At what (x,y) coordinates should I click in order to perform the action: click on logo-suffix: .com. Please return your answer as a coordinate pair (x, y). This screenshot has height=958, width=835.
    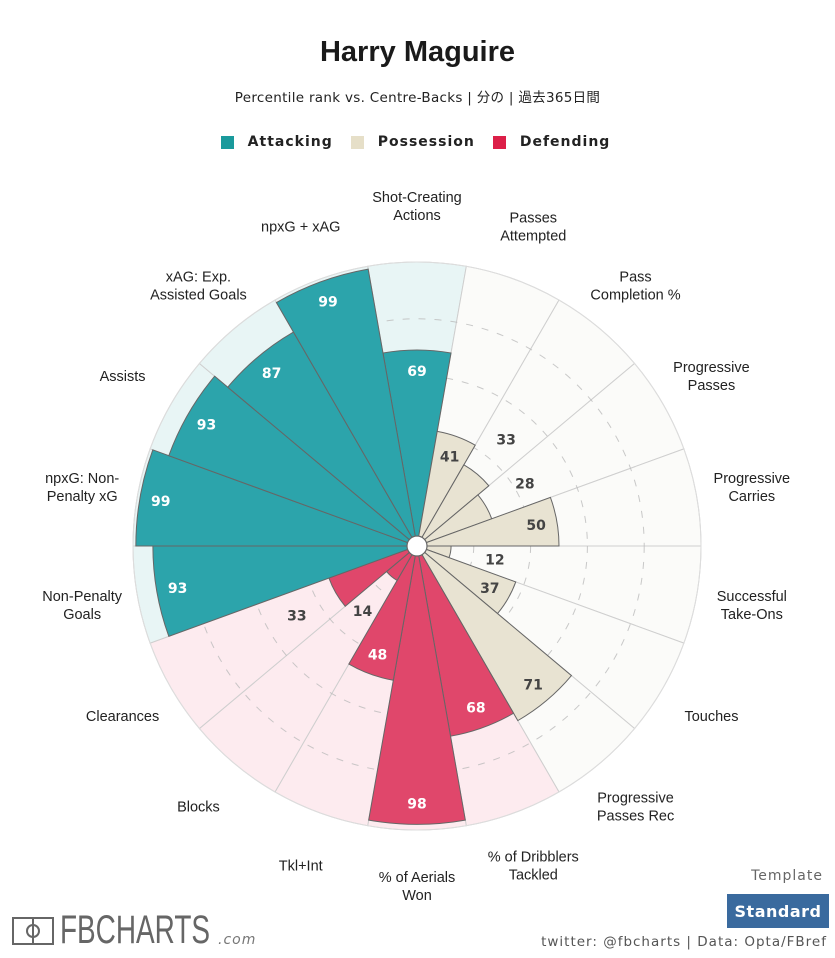
    Looking at the image, I should click on (237, 940).